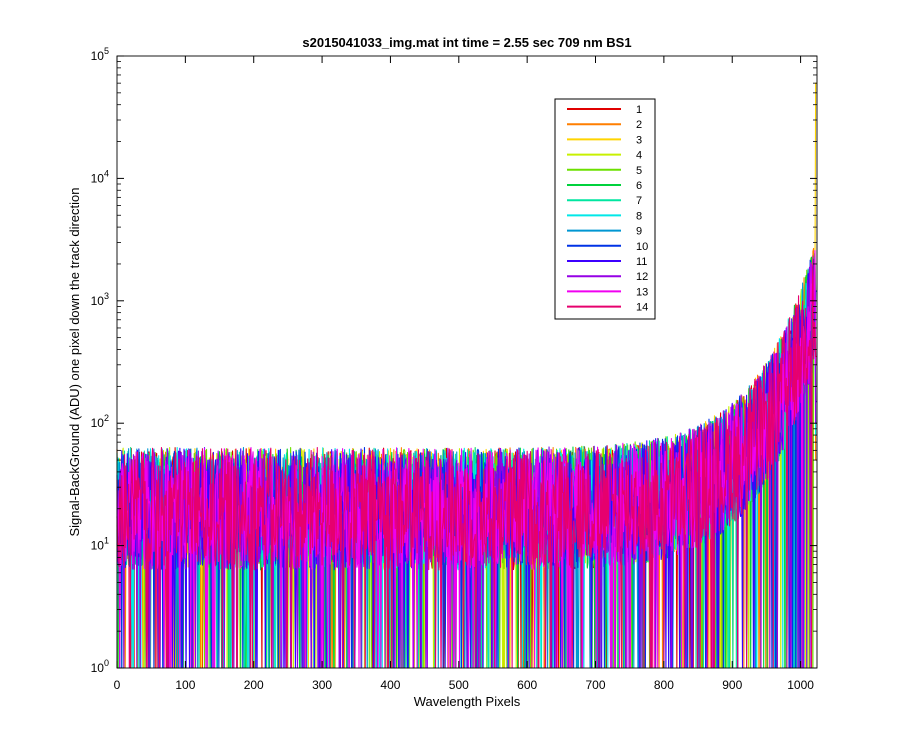 This screenshot has width=900, height=750. I want to click on y-tick-label: 10¹, so click(100, 544).